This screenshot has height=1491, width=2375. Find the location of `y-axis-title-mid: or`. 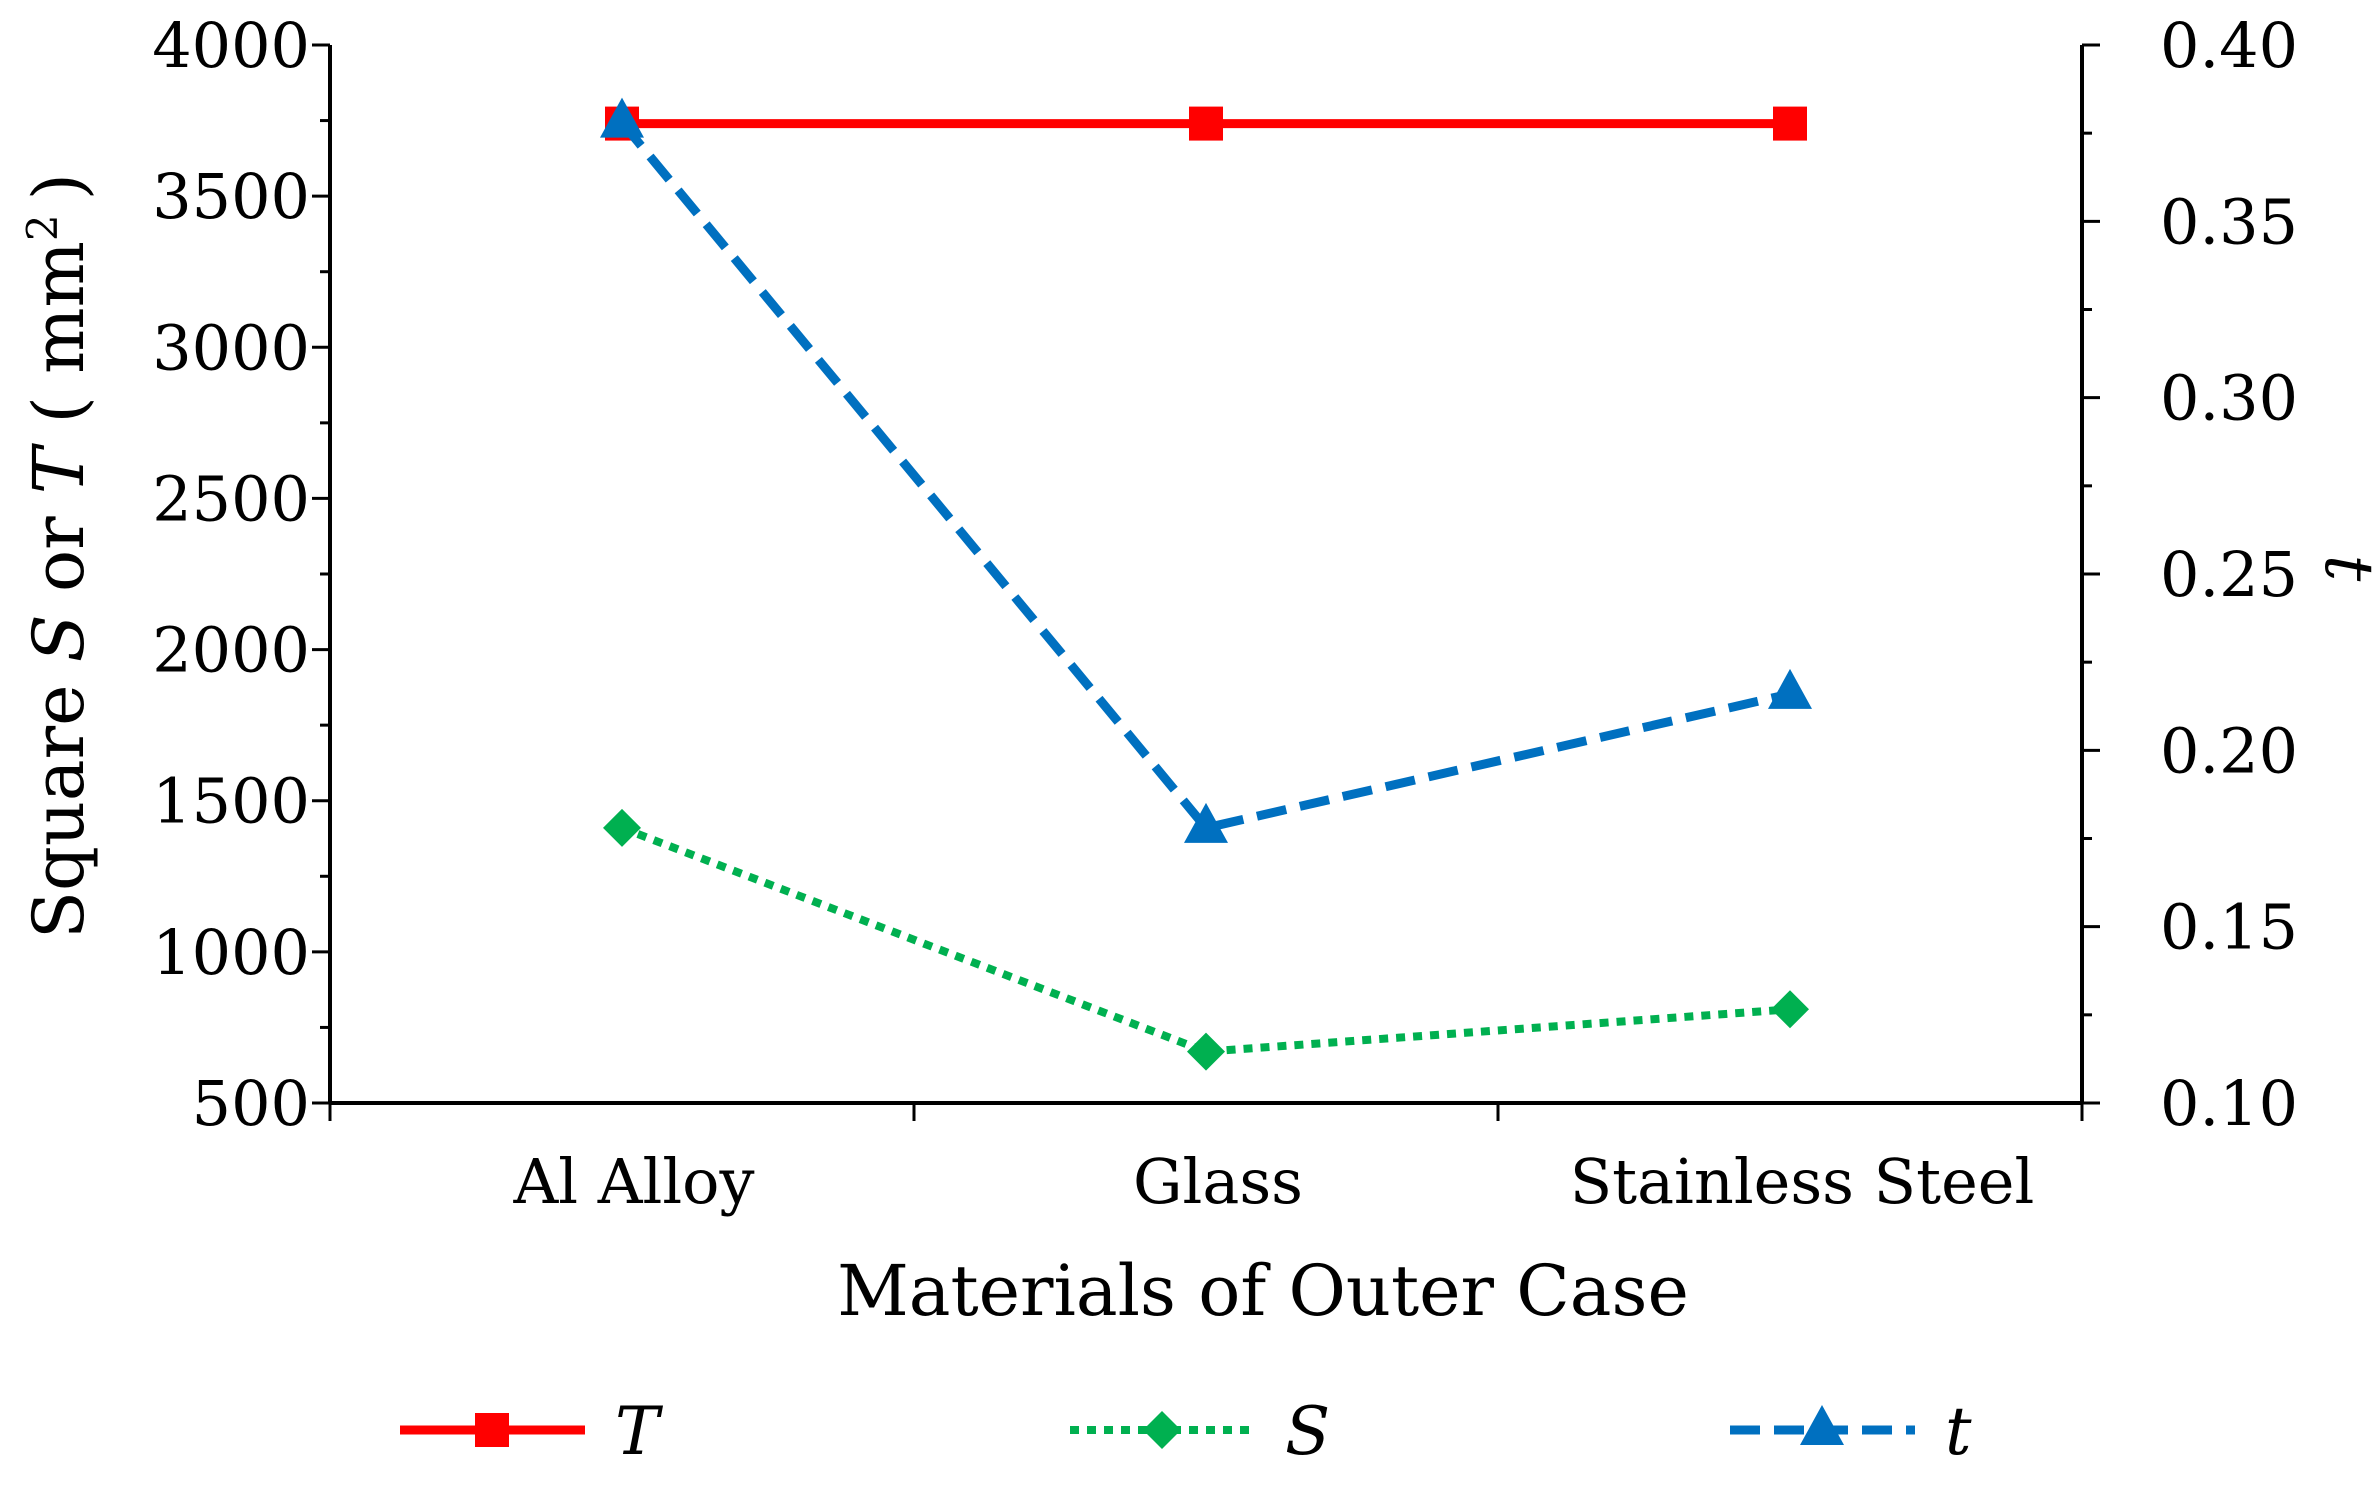

y-axis-title-mid: or is located at coordinates (59, 554).